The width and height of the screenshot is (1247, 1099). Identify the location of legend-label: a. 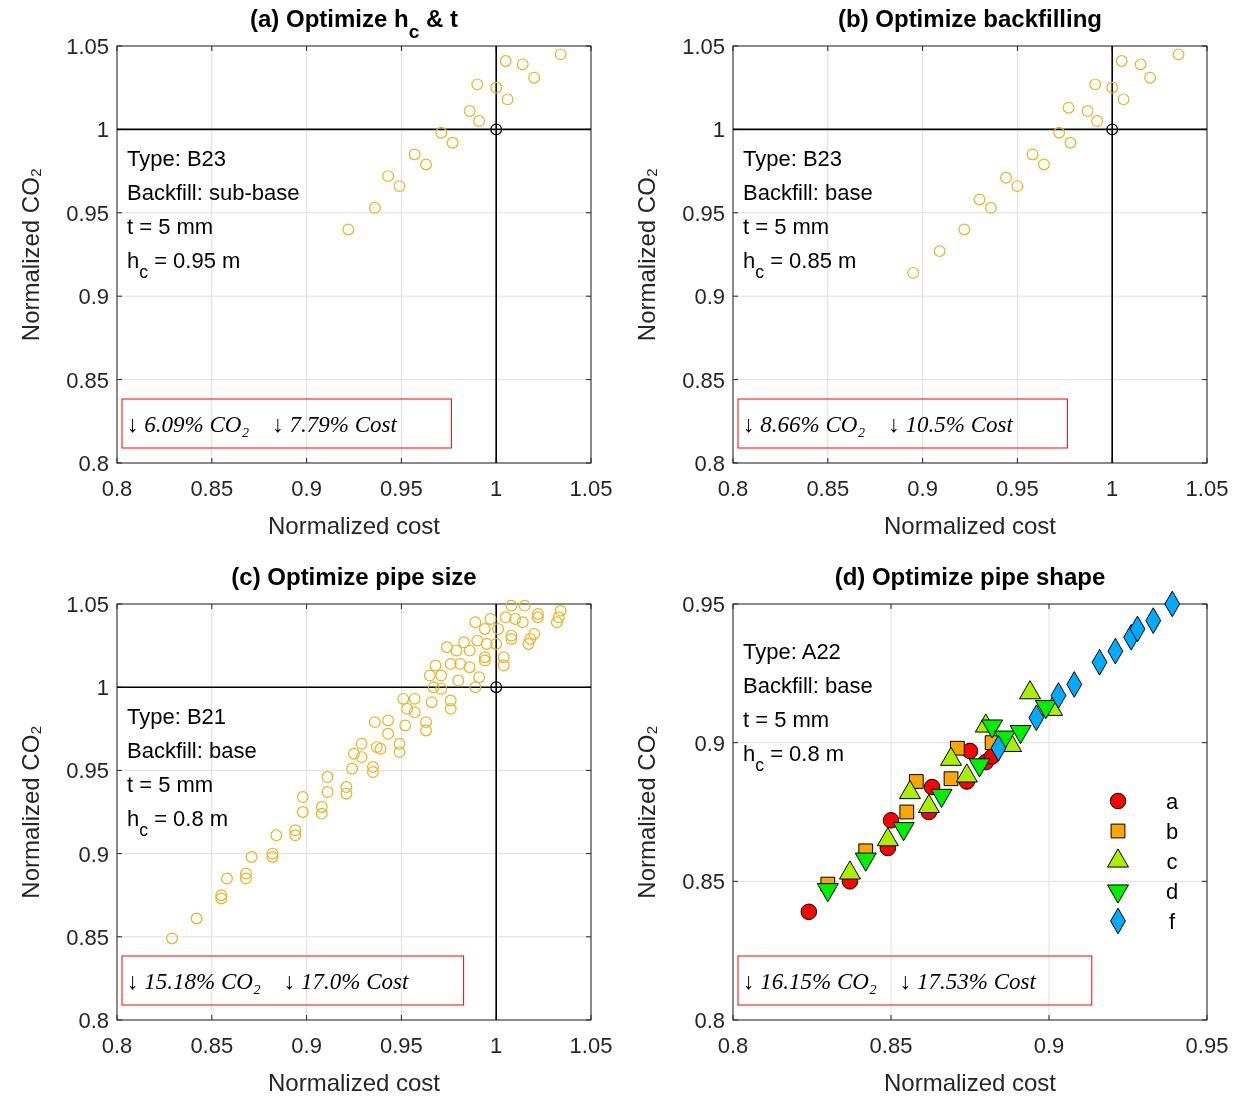
(1172, 801).